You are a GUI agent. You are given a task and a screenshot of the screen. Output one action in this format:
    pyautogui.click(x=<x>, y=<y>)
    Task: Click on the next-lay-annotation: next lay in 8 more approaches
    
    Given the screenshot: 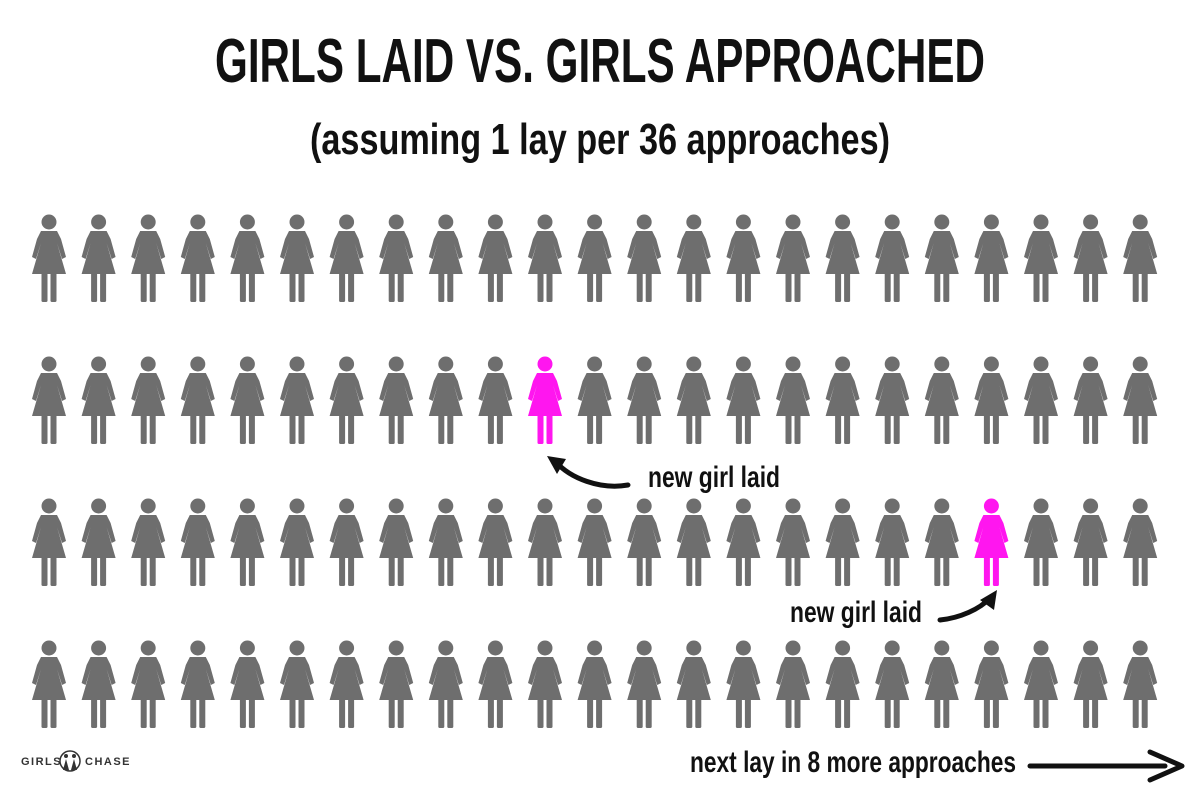 What is the action you would take?
    pyautogui.click(x=937, y=764)
    